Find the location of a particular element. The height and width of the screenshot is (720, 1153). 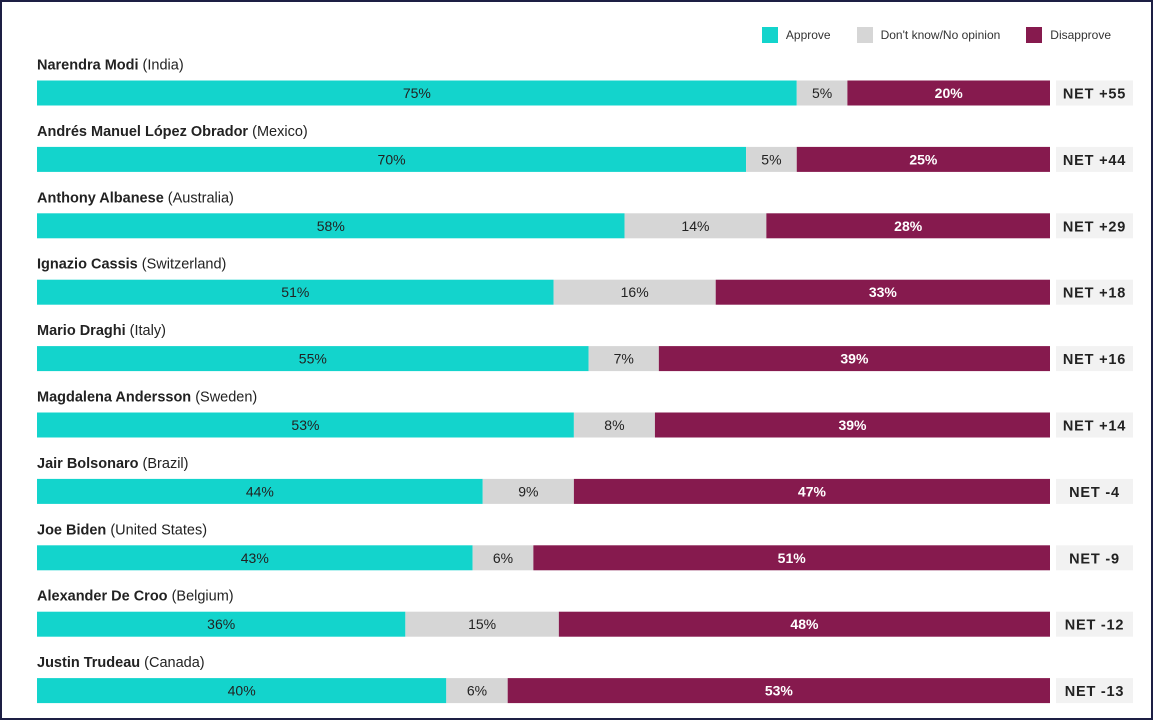

leader-name: Justin Trudeau is located at coordinates (88, 663).